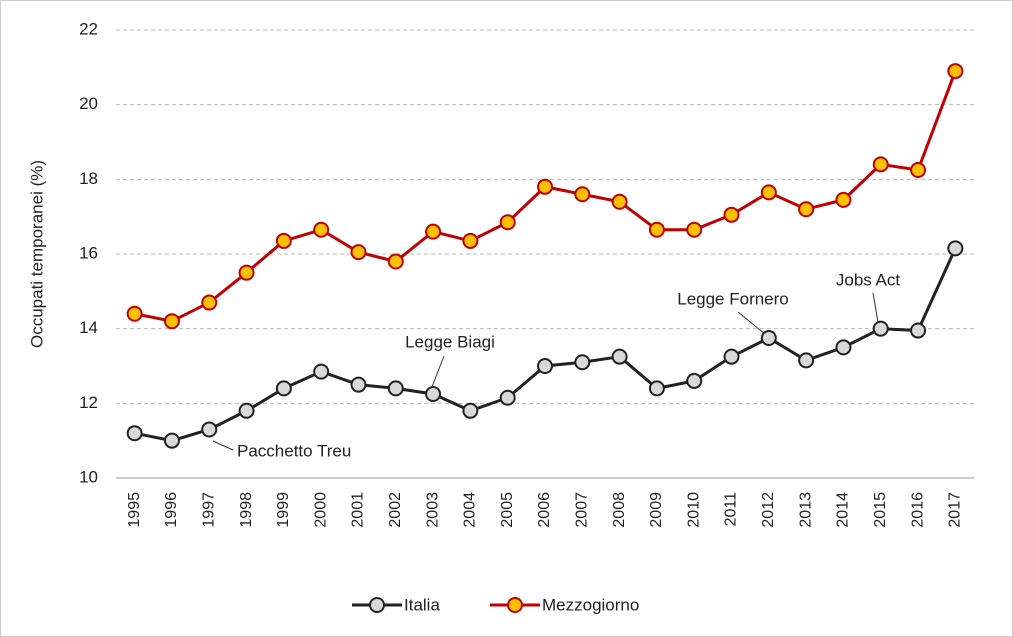 This screenshot has height=637, width=1013. What do you see at coordinates (544, 510) in the screenshot?
I see `x-tick-label: 2006` at bounding box center [544, 510].